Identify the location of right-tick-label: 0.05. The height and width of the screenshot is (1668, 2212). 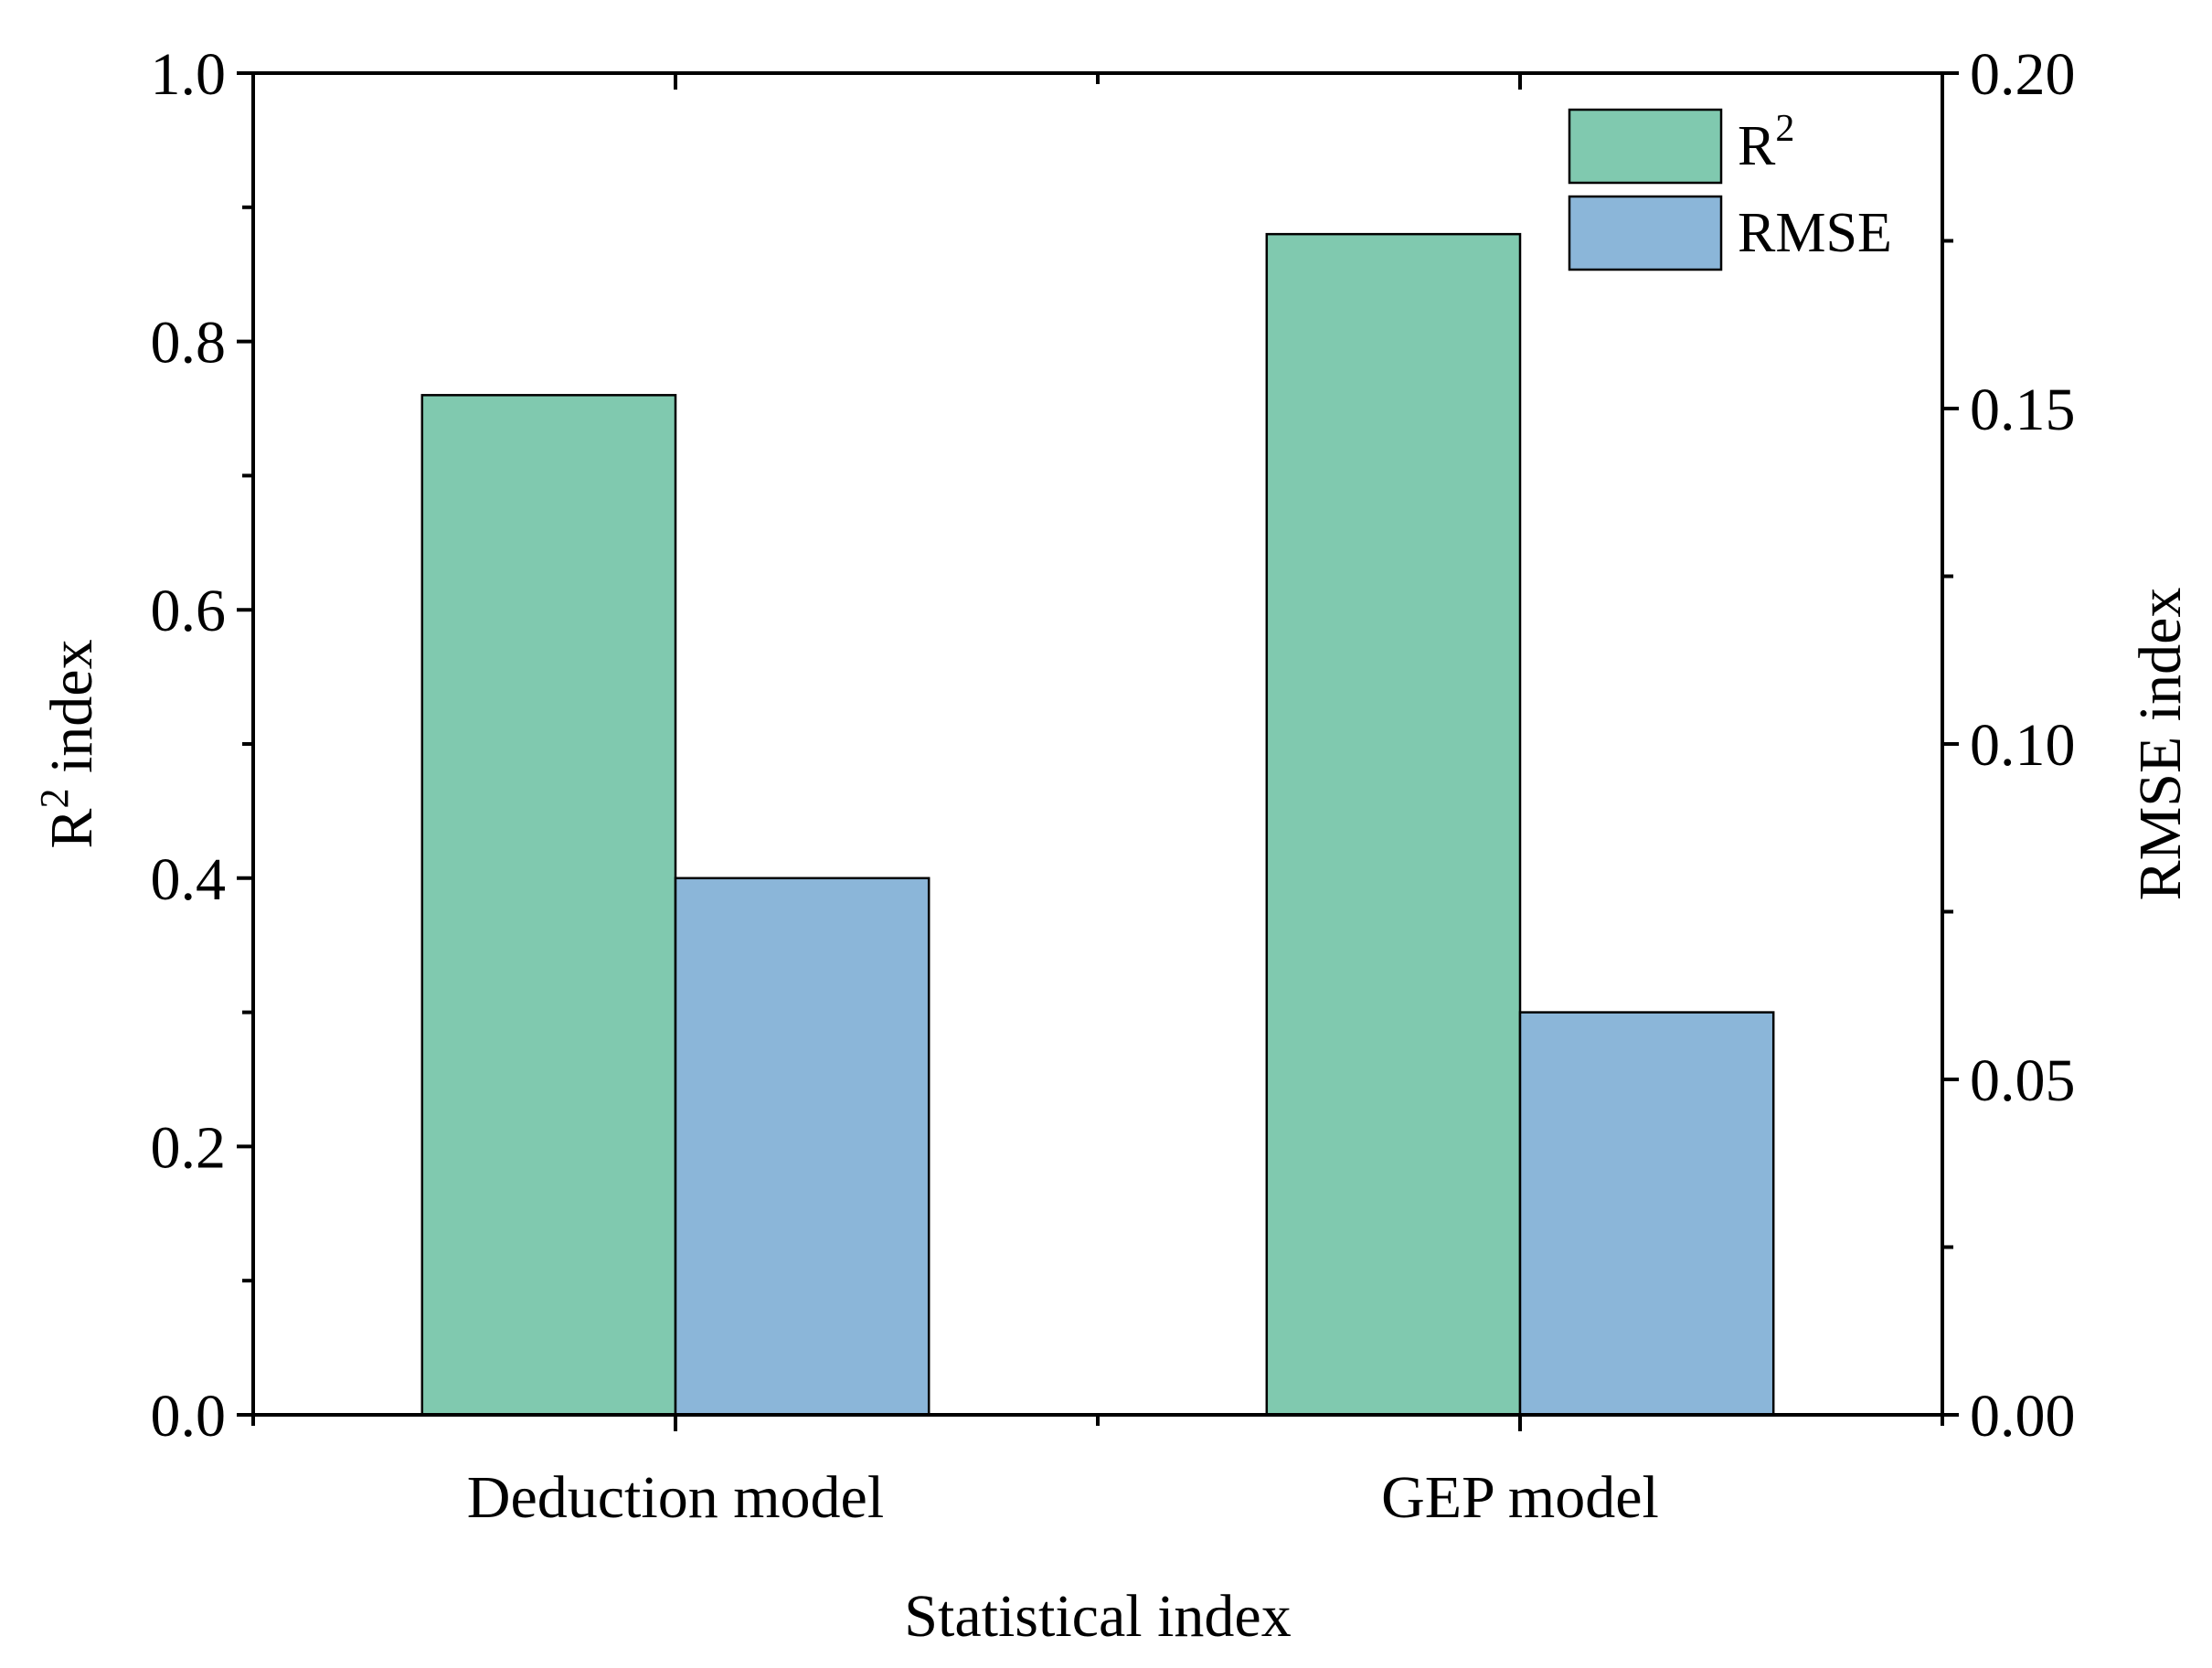
(2023, 1081).